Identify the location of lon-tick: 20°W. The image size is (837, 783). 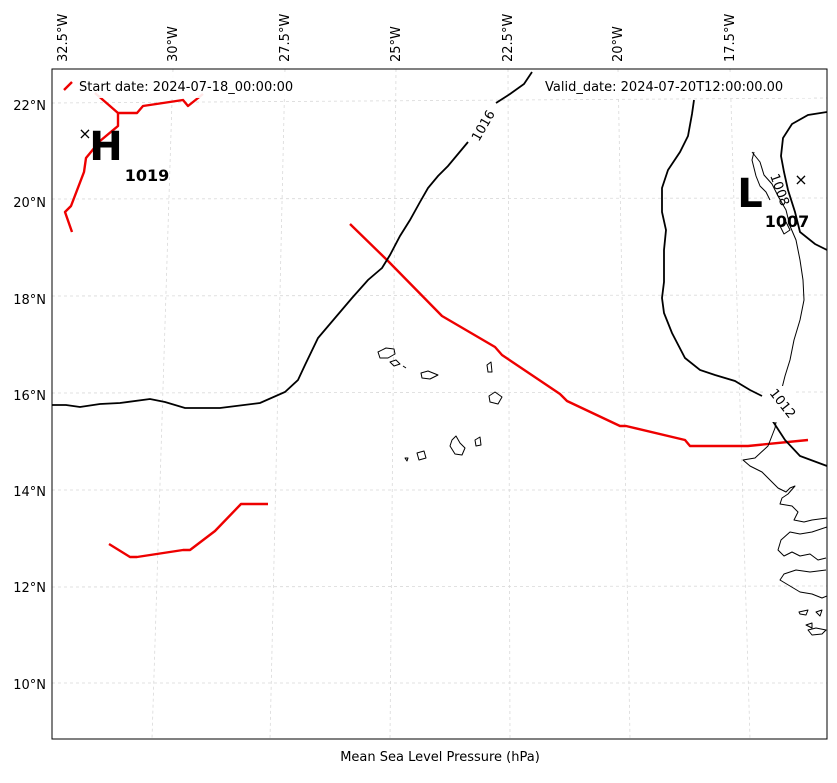
(618, 44).